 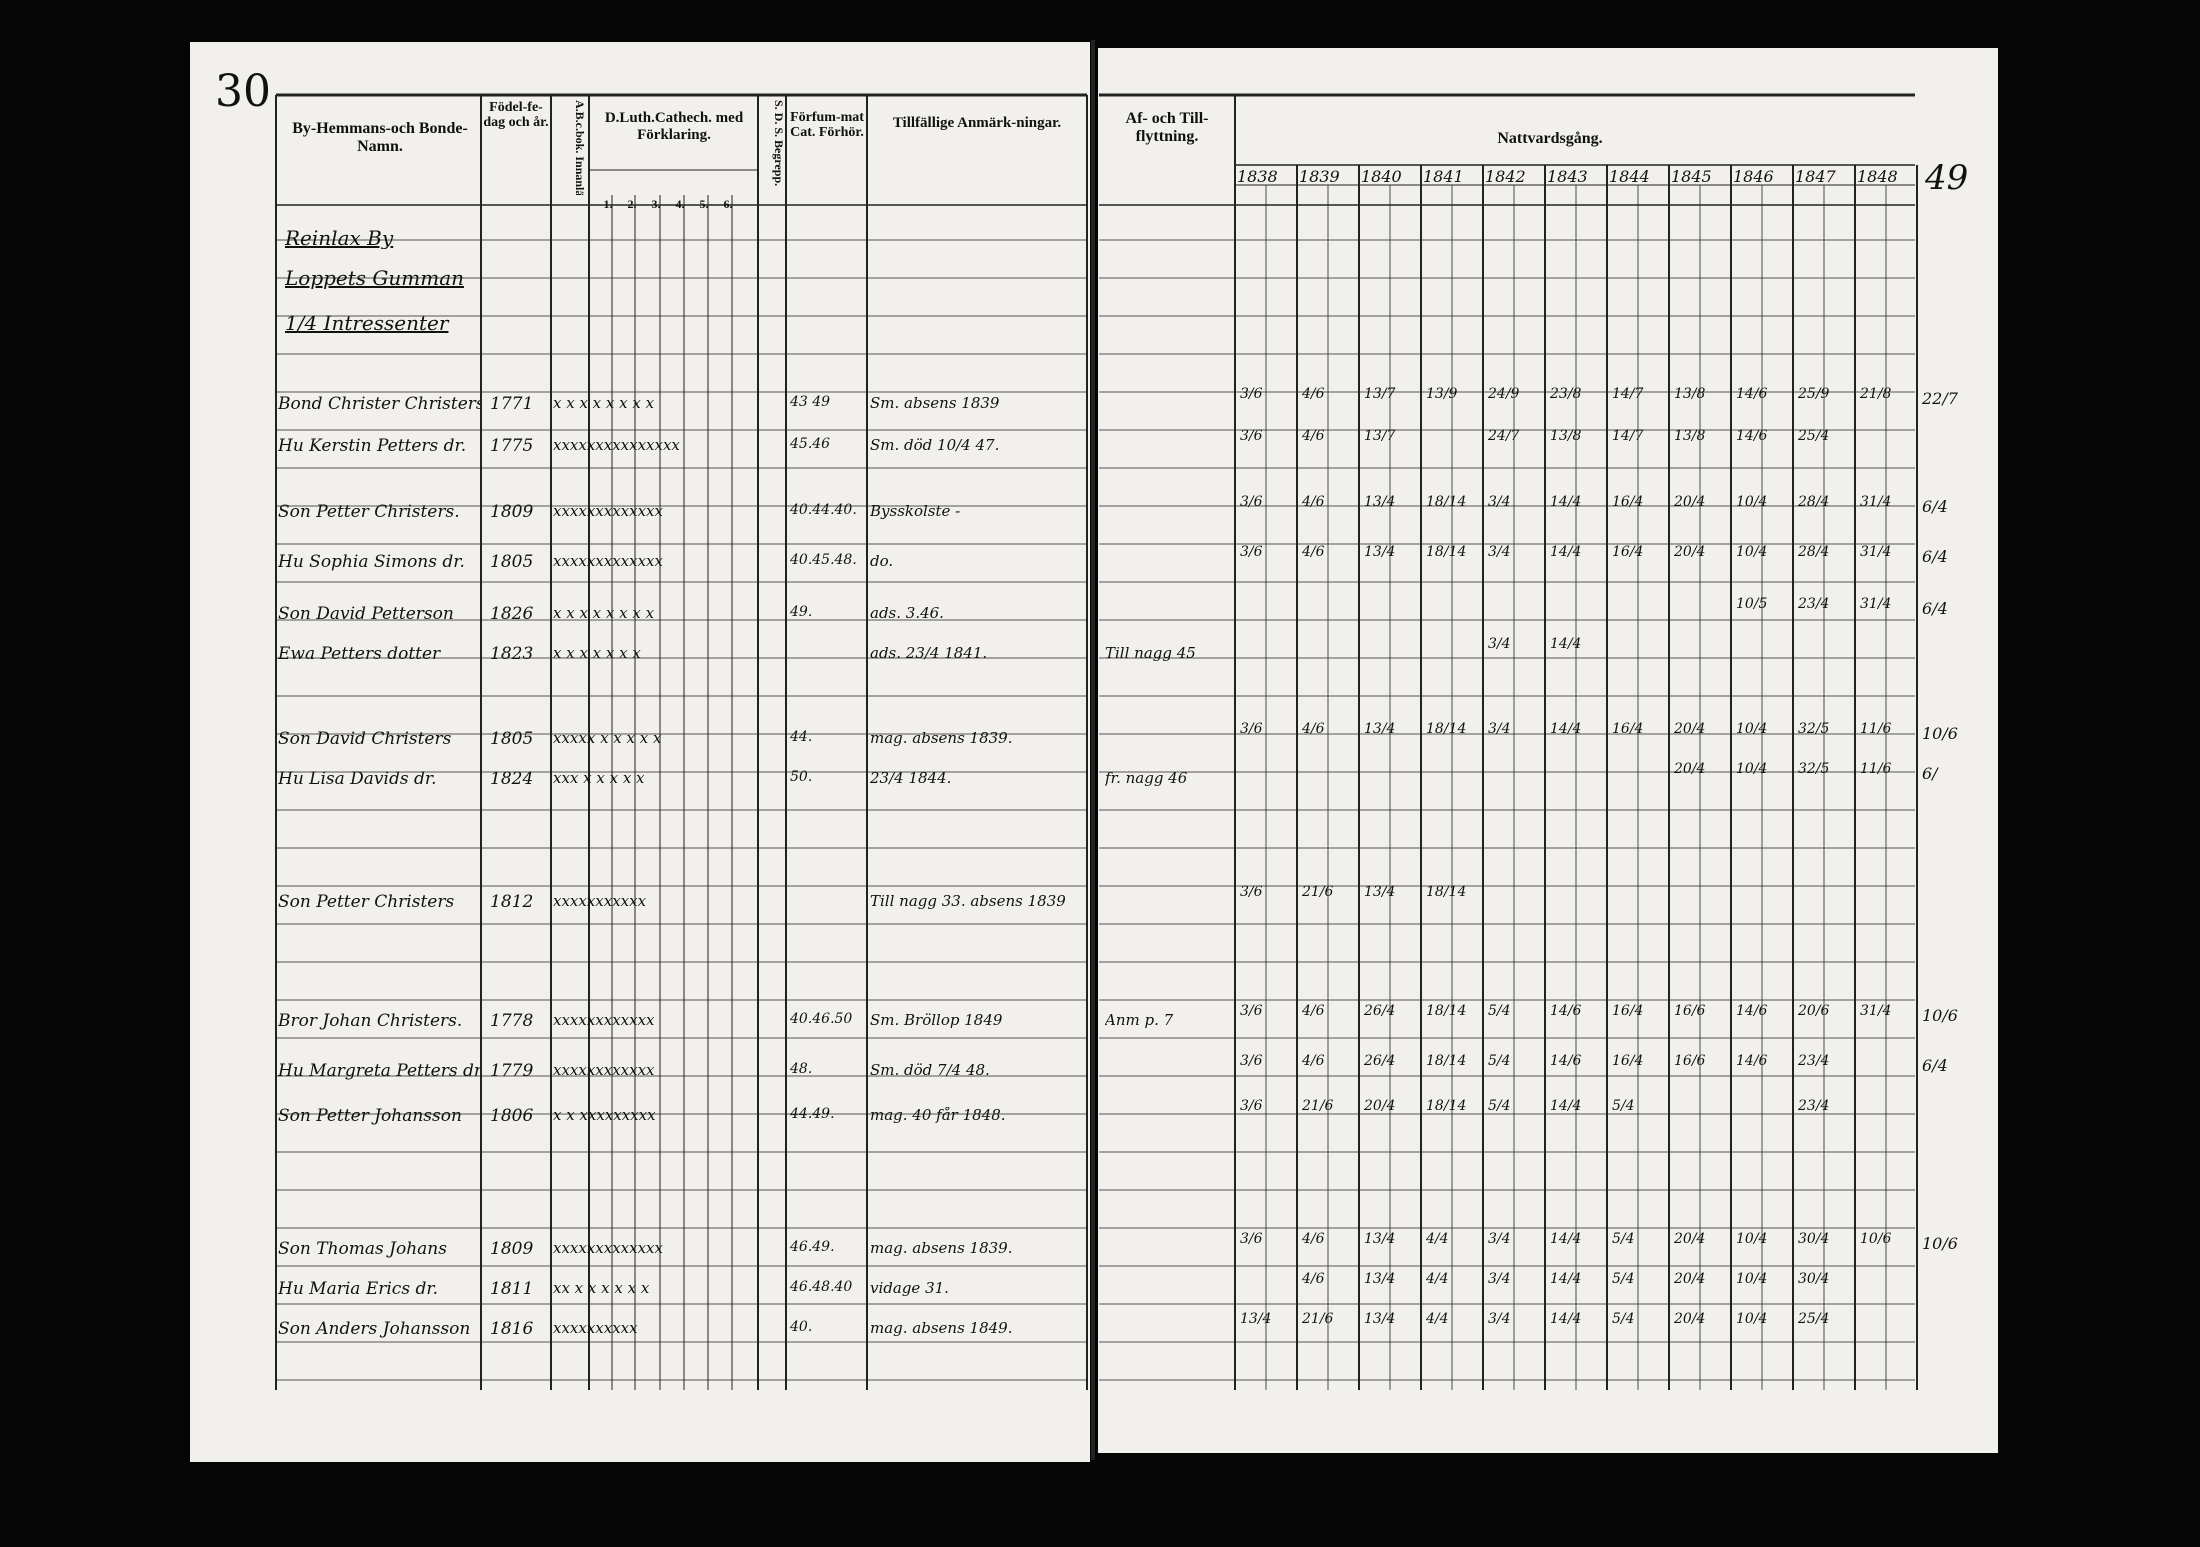 What do you see at coordinates (1319, 177) in the screenshot?
I see `year-header: 1839` at bounding box center [1319, 177].